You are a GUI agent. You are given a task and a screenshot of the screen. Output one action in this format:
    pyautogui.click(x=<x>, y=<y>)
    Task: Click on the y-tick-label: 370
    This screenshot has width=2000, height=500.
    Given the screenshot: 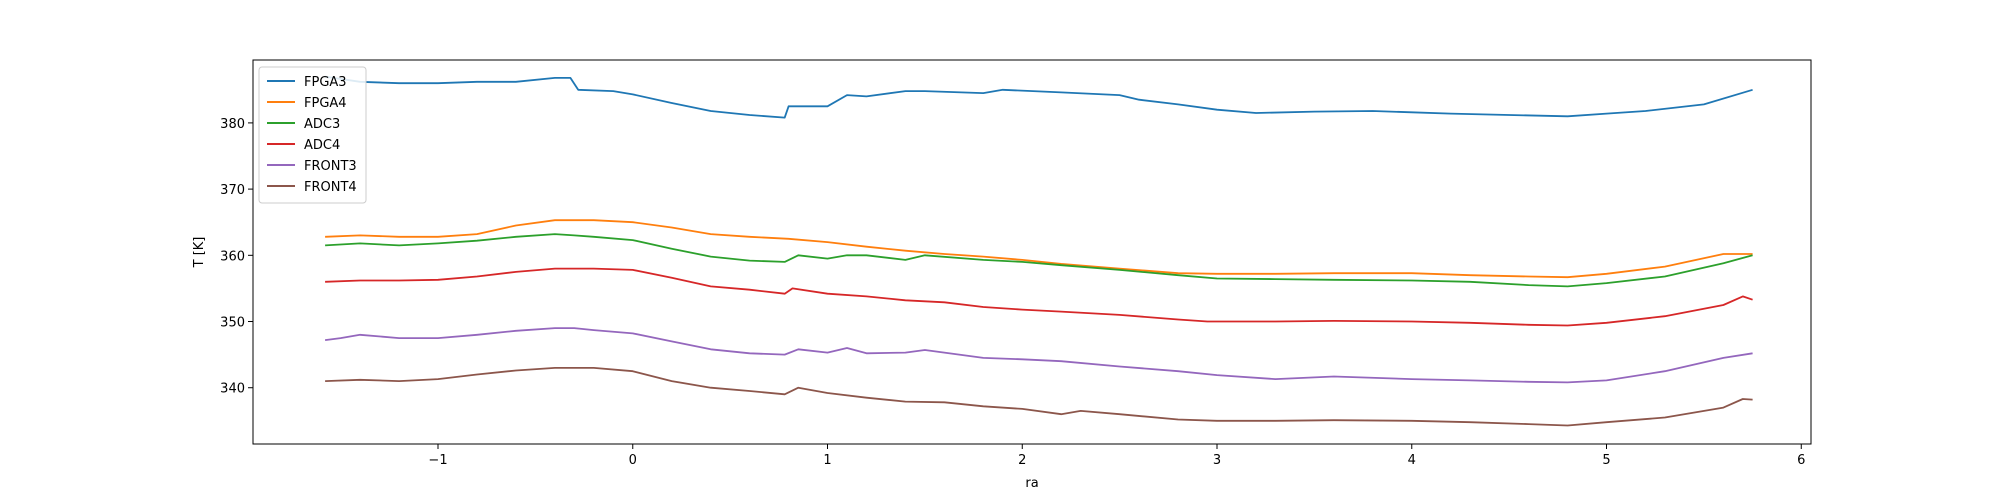 What is the action you would take?
    pyautogui.click(x=232, y=190)
    